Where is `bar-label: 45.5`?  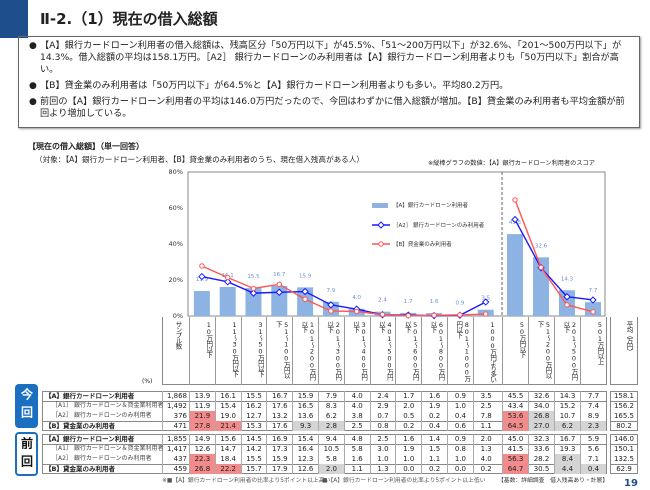
bar-label: 45.5 is located at coordinates (515, 223).